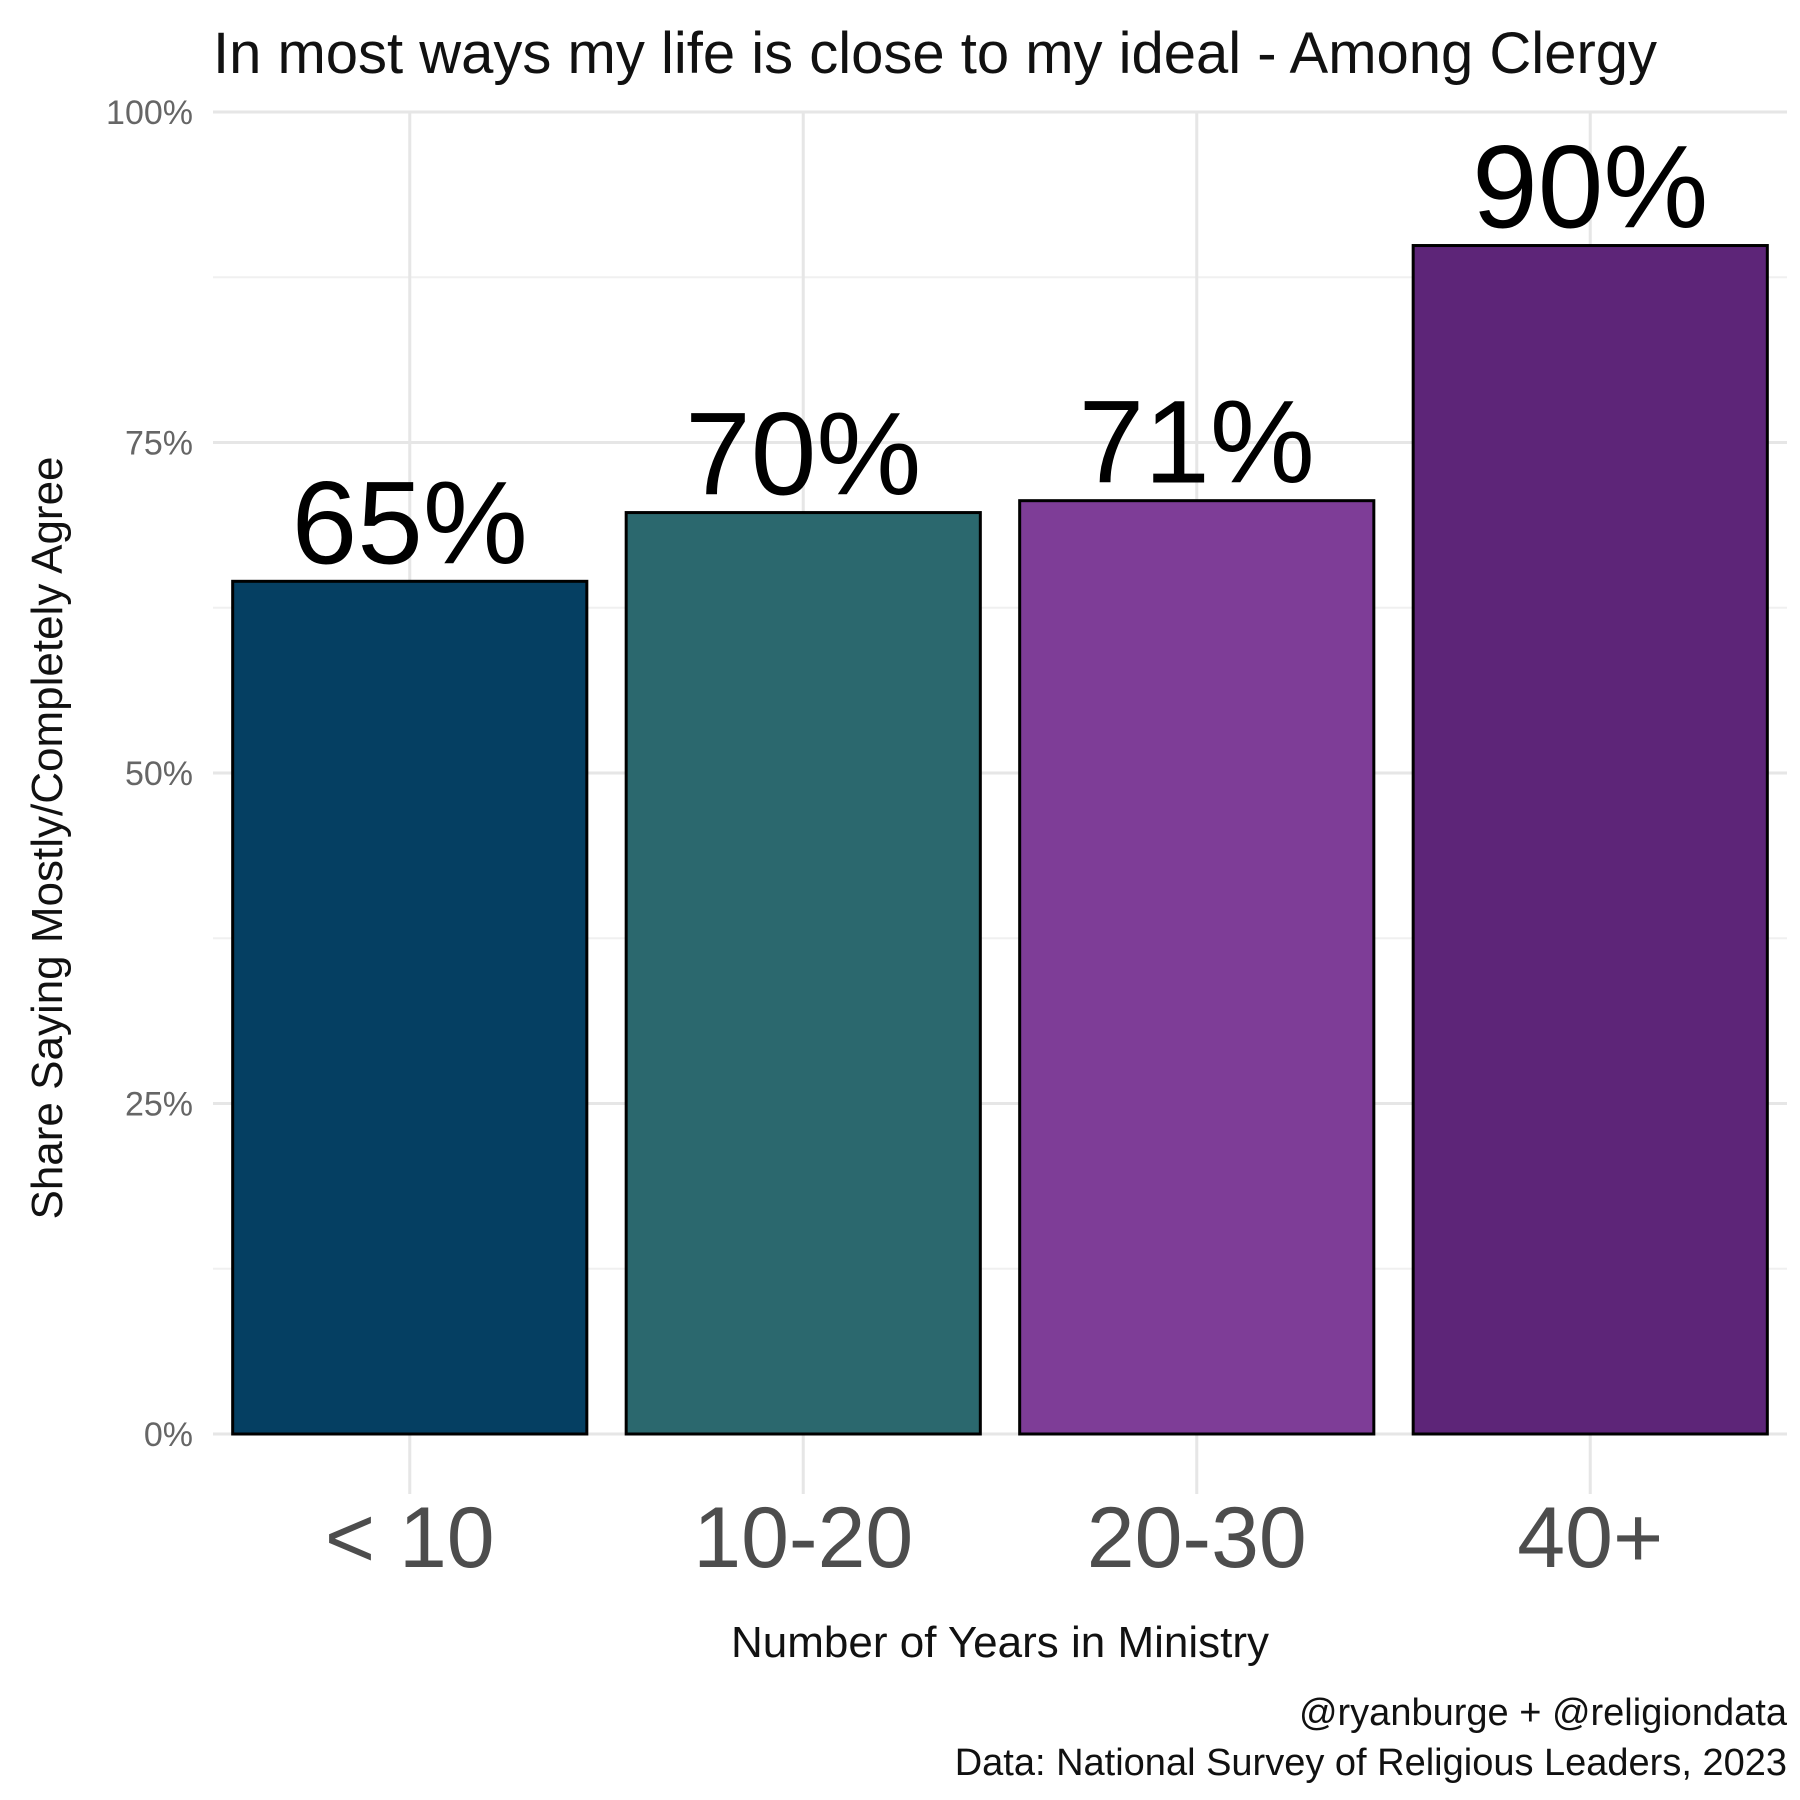  I want to click on x-axis-ticks: < 10 10-20 20-30 40+, so click(994, 1538).